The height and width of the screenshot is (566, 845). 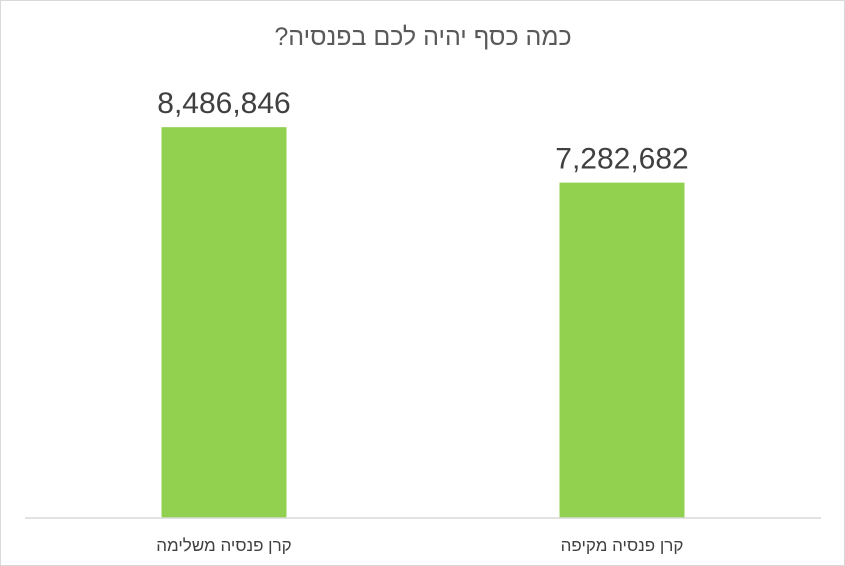 What do you see at coordinates (419, 545) in the screenshot?
I see `category-ticks-group: קרן פנסיה משלימה קרן פנסיה מקיפה` at bounding box center [419, 545].